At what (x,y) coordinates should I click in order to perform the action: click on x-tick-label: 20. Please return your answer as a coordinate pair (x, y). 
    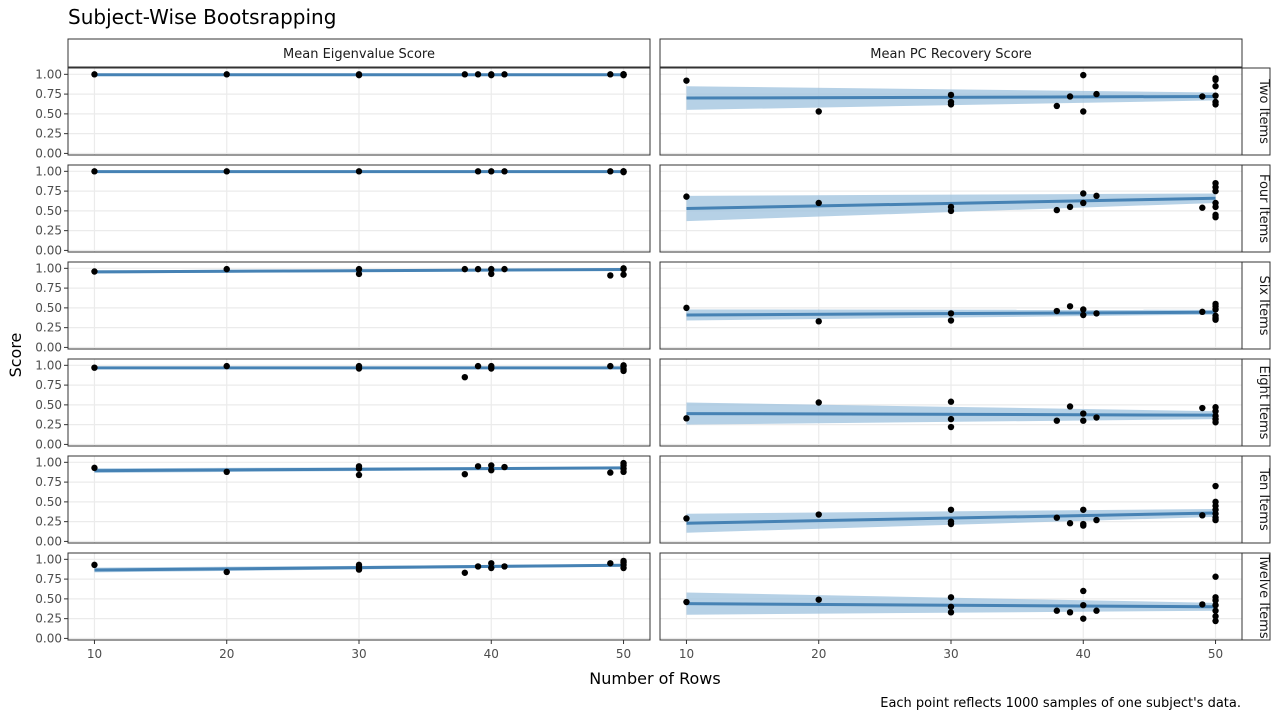
    Looking at the image, I should click on (818, 654).